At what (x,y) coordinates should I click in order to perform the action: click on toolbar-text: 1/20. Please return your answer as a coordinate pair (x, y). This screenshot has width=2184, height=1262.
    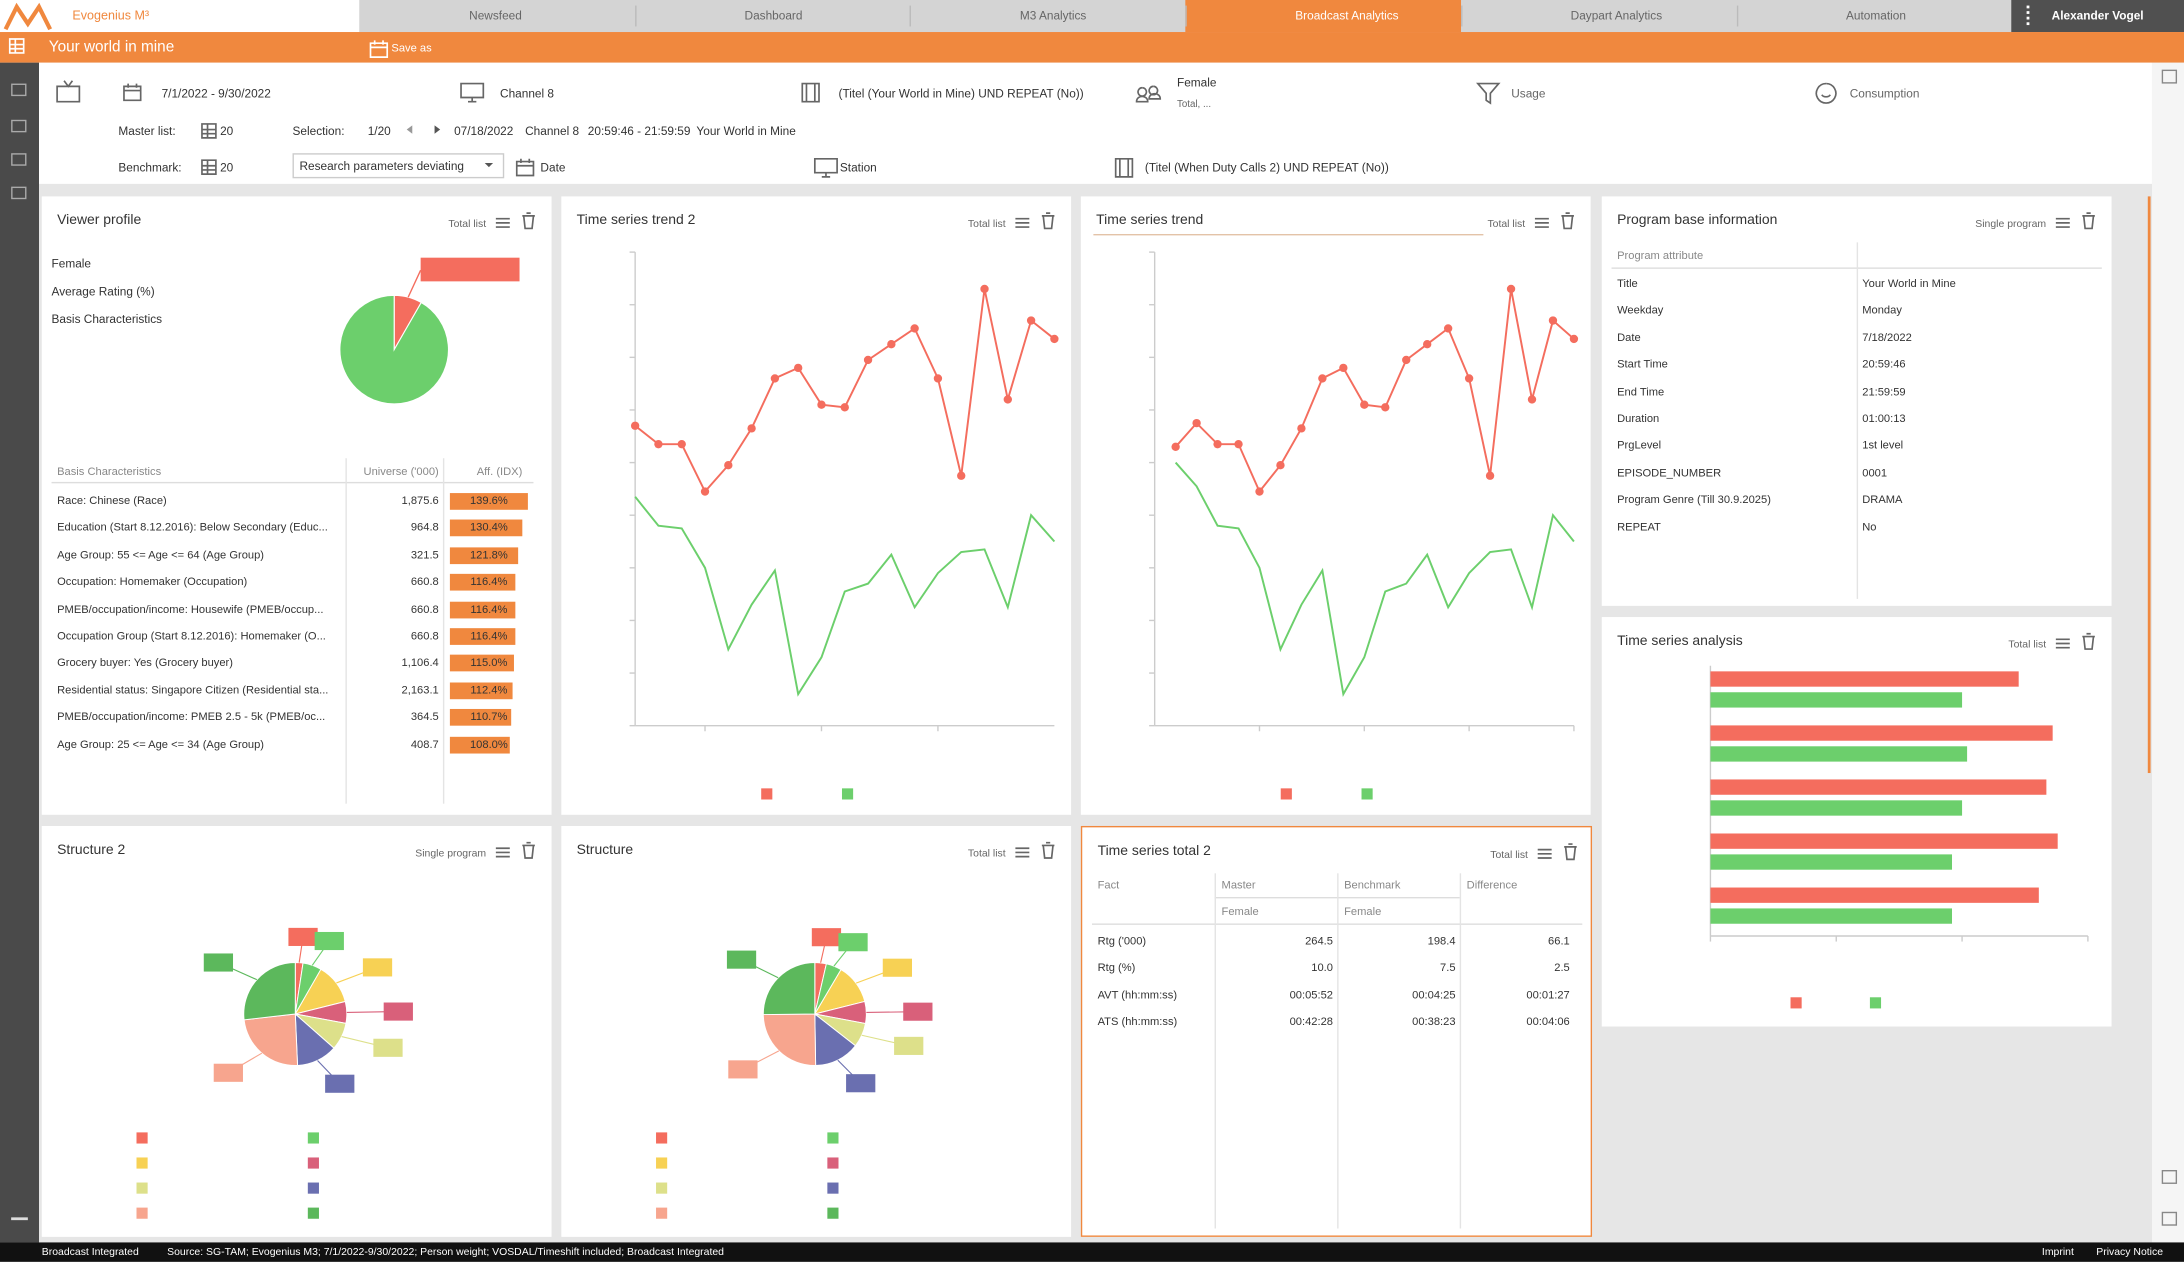
    Looking at the image, I should click on (379, 130).